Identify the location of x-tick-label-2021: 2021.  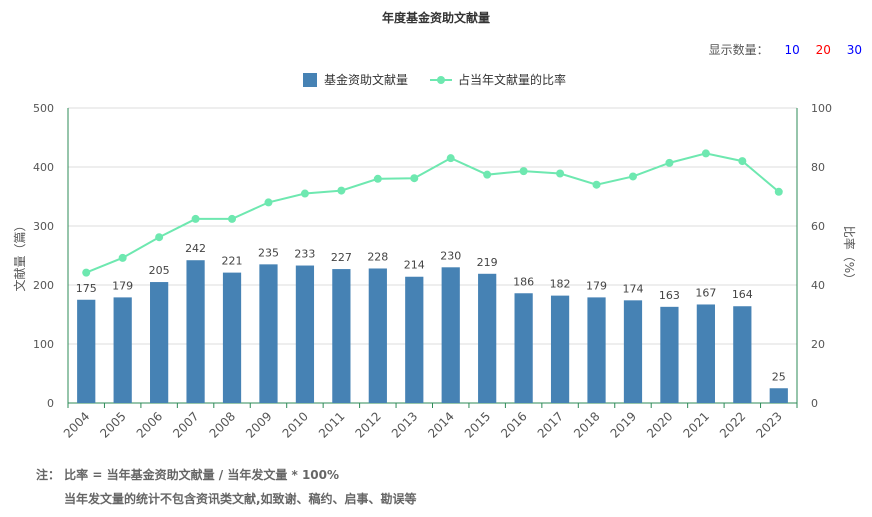
(695, 424).